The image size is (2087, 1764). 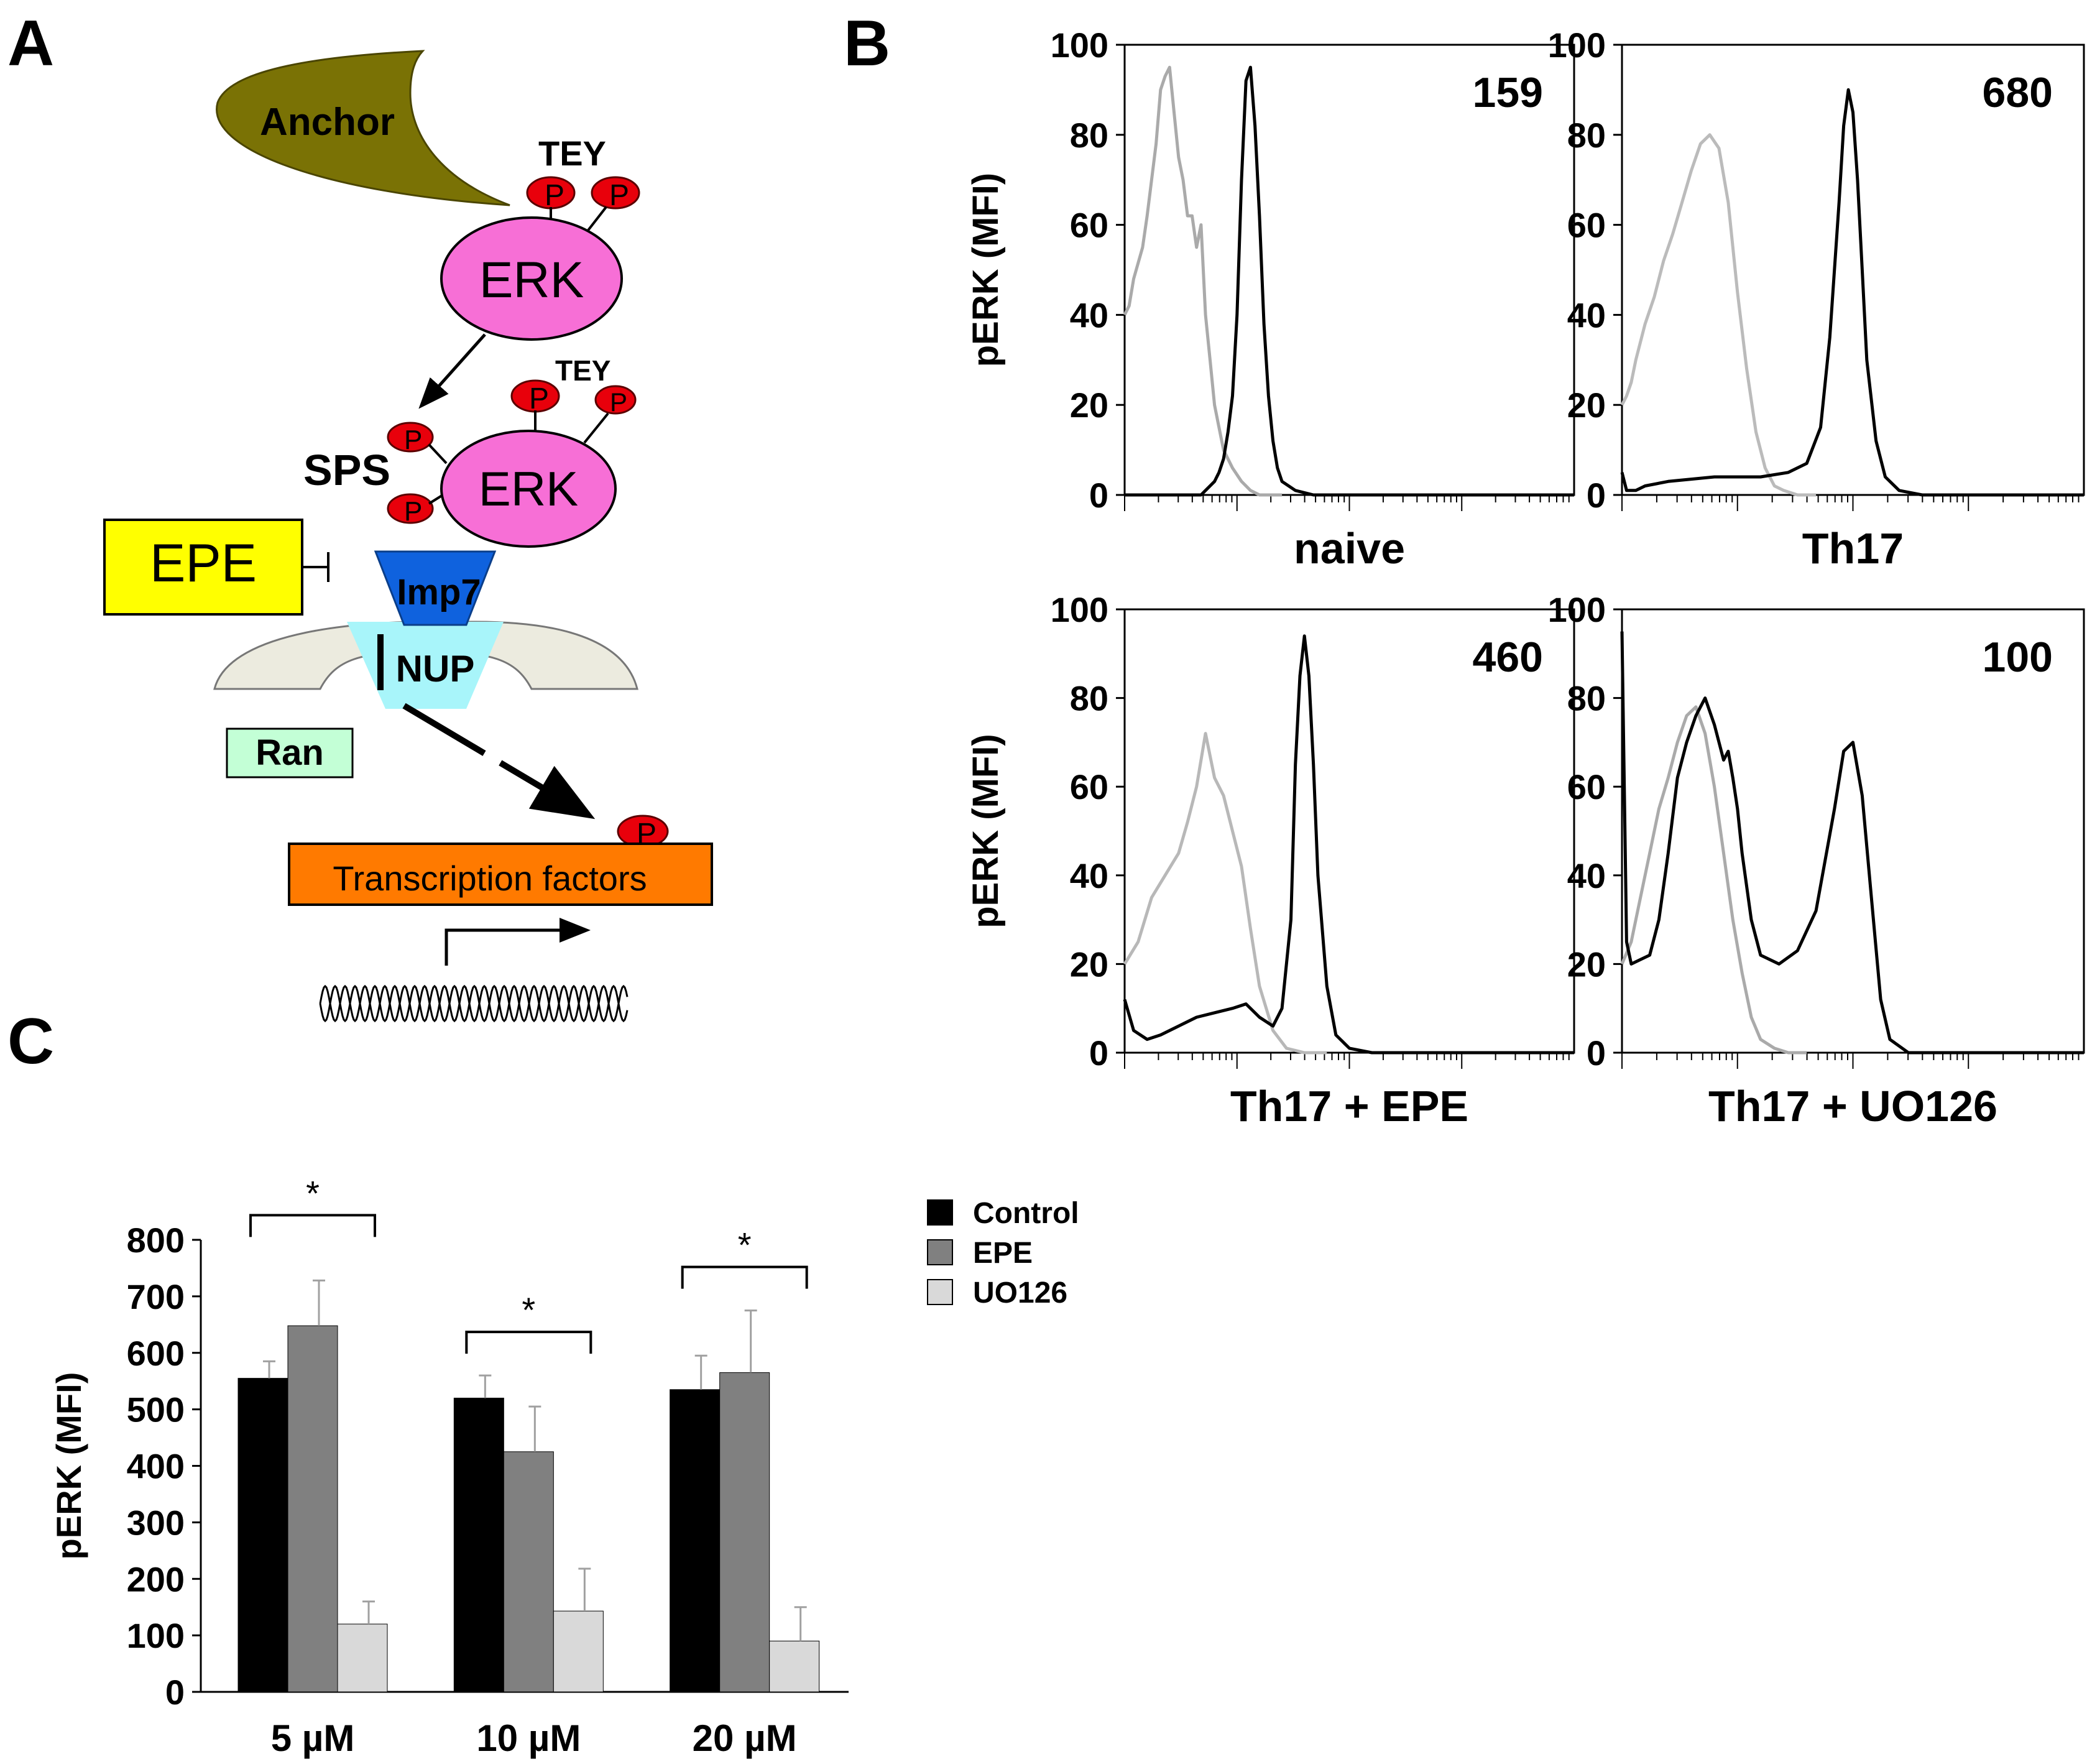 What do you see at coordinates (2018, 92) in the screenshot?
I see `mfi-value: 680` at bounding box center [2018, 92].